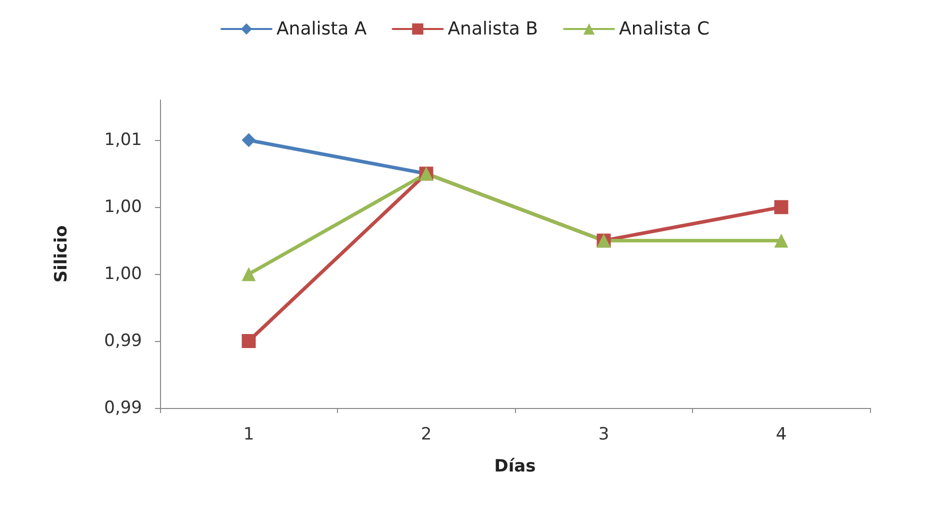  Describe the element at coordinates (426, 434) in the screenshot. I see `x-tick-label: 2` at that location.